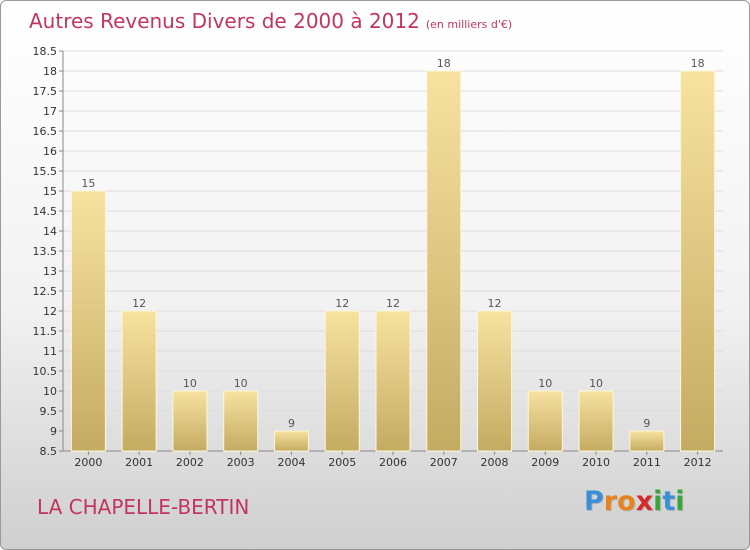 The height and width of the screenshot is (550, 750). I want to click on x-tick-label-2007: 2007, so click(444, 462).